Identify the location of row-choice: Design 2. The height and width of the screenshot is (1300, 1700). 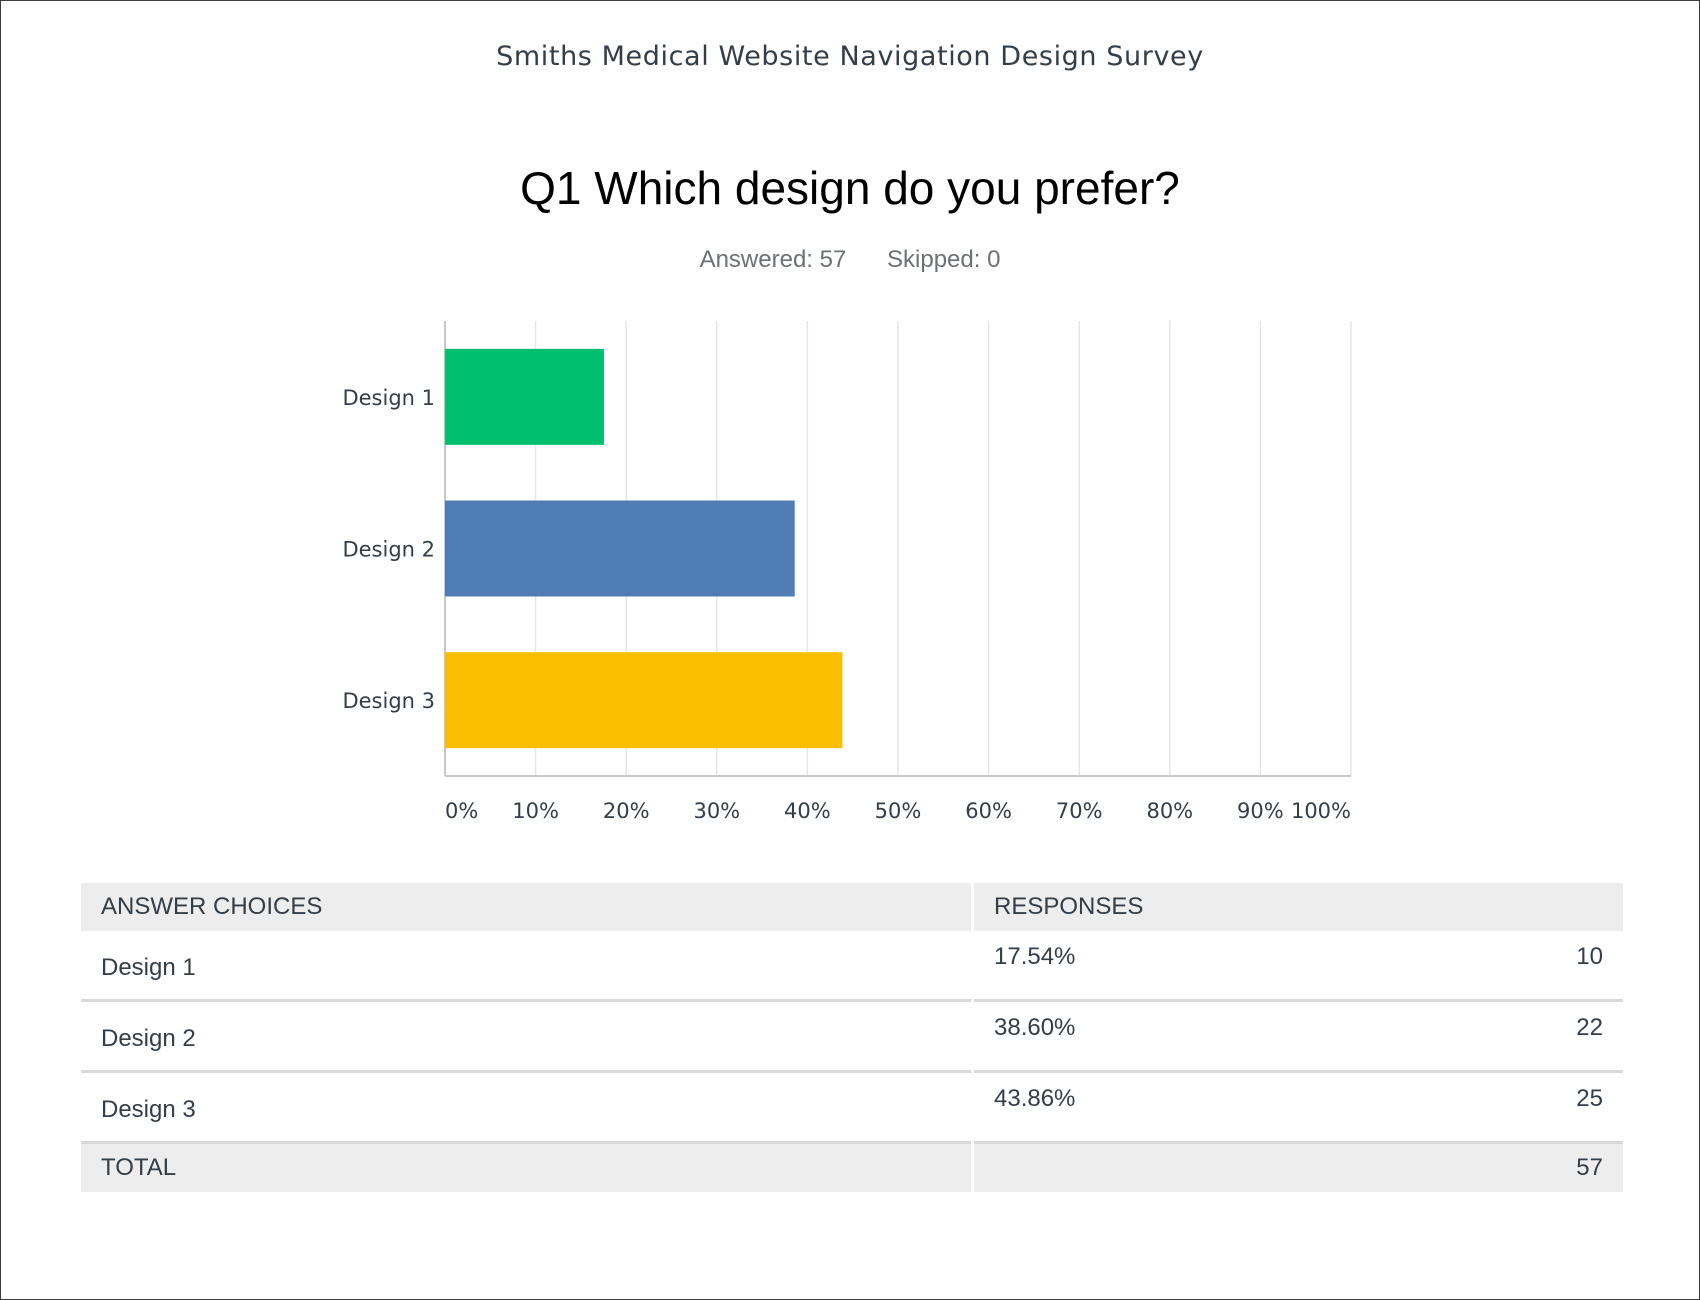
(526, 1037).